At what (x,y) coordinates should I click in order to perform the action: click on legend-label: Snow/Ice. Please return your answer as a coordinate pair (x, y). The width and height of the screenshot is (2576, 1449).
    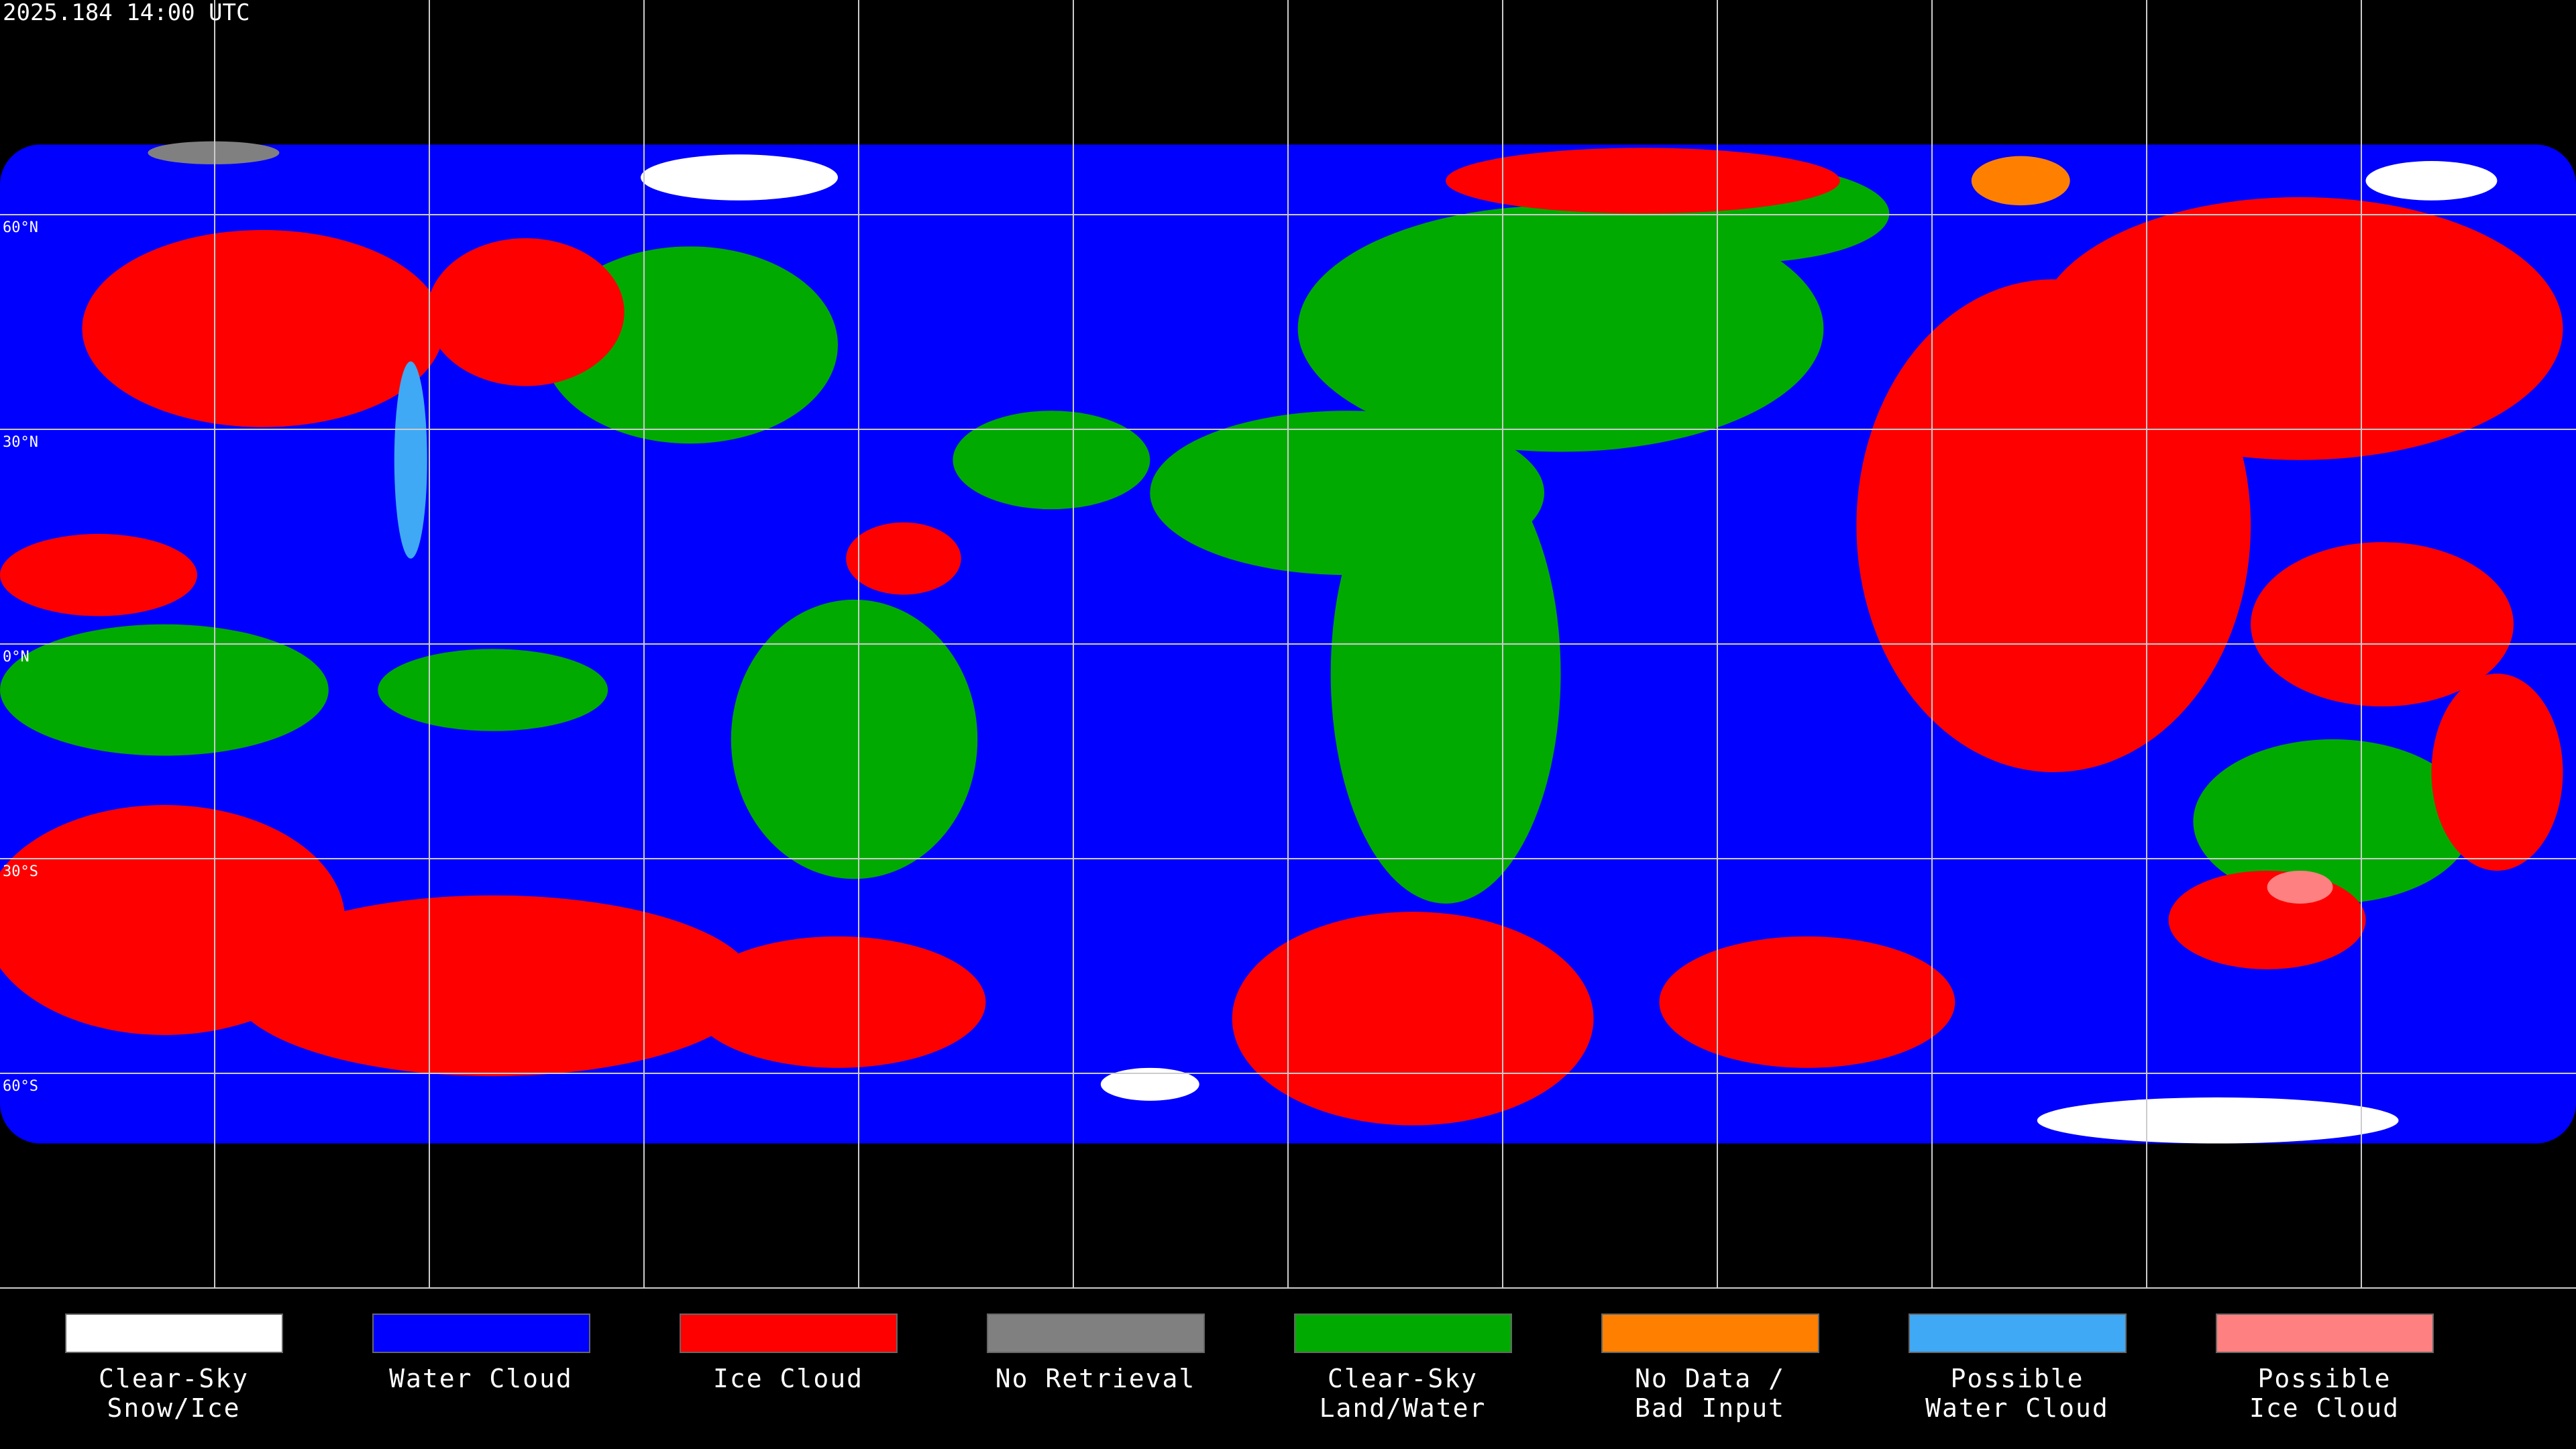
    Looking at the image, I should click on (173, 1408).